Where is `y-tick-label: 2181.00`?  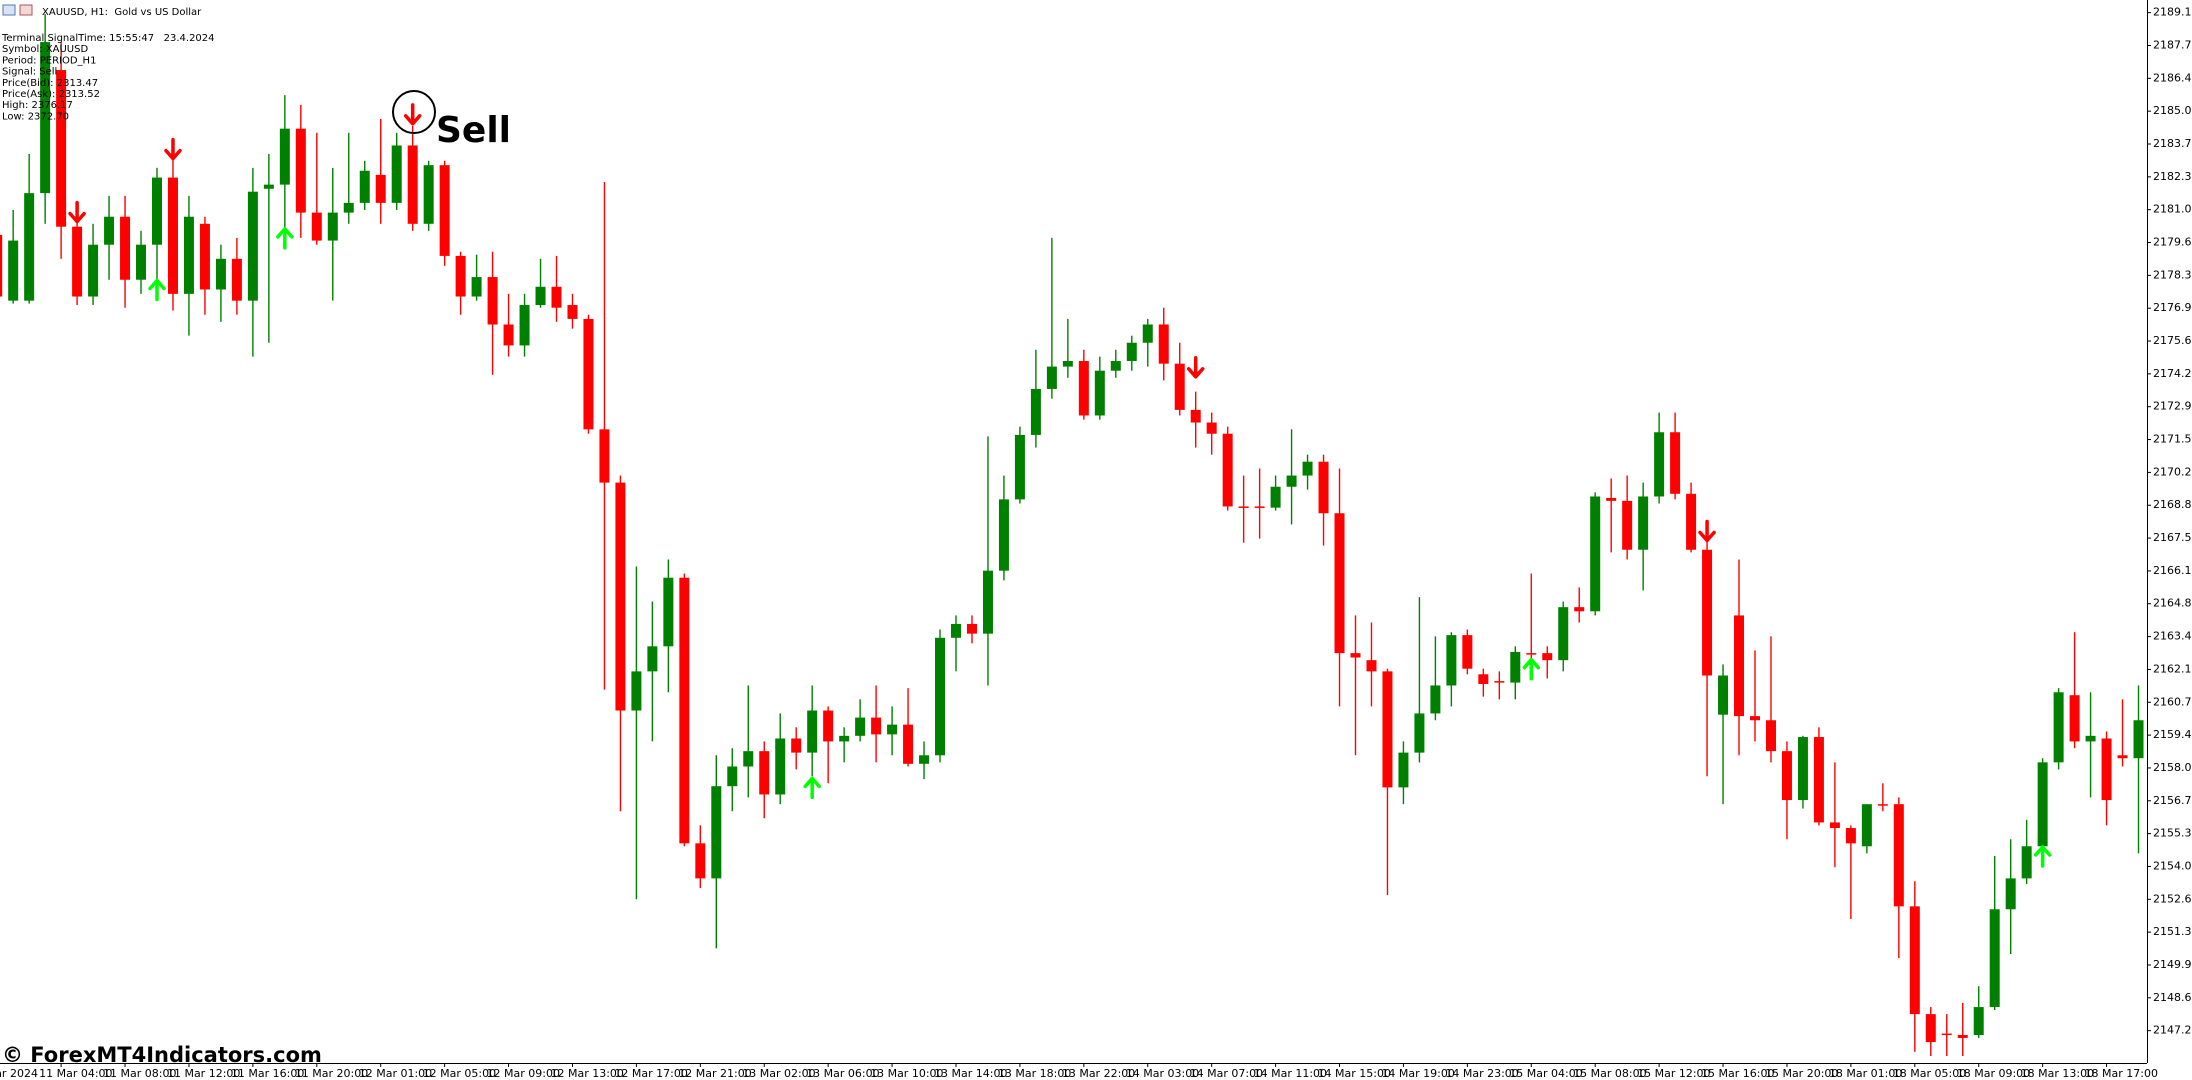
y-tick-label: 2181.00 is located at coordinates (2172, 209).